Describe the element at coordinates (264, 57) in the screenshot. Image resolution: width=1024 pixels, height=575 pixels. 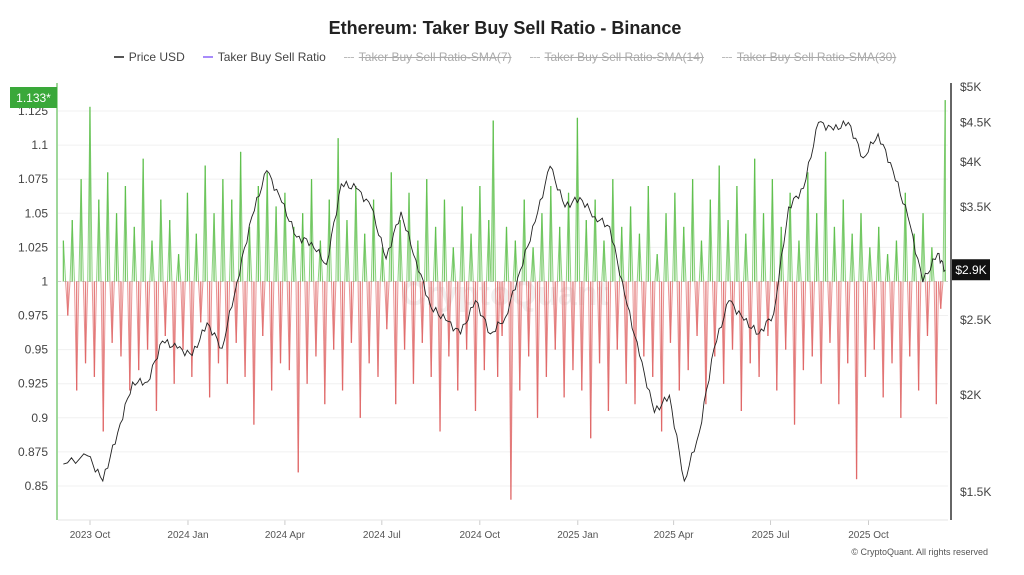
I see `legend-item-ratio: Taker Buy Sell Ratio` at that location.